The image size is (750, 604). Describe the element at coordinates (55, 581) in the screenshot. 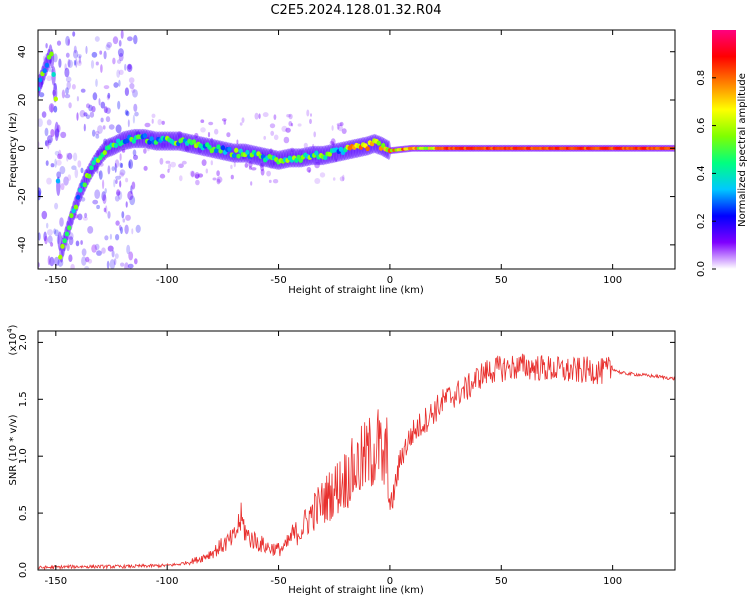

I see `snr-x-tick-label: -150` at that location.